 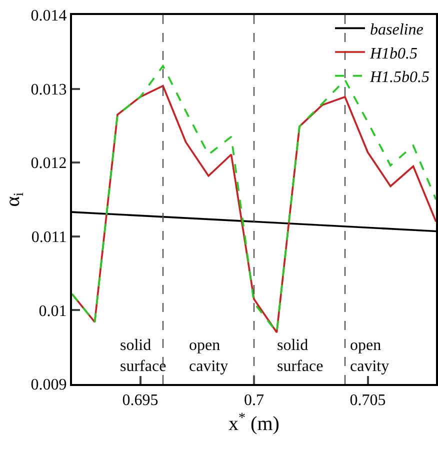 What do you see at coordinates (48, 163) in the screenshot?
I see `y-tick-label: 0.012` at bounding box center [48, 163].